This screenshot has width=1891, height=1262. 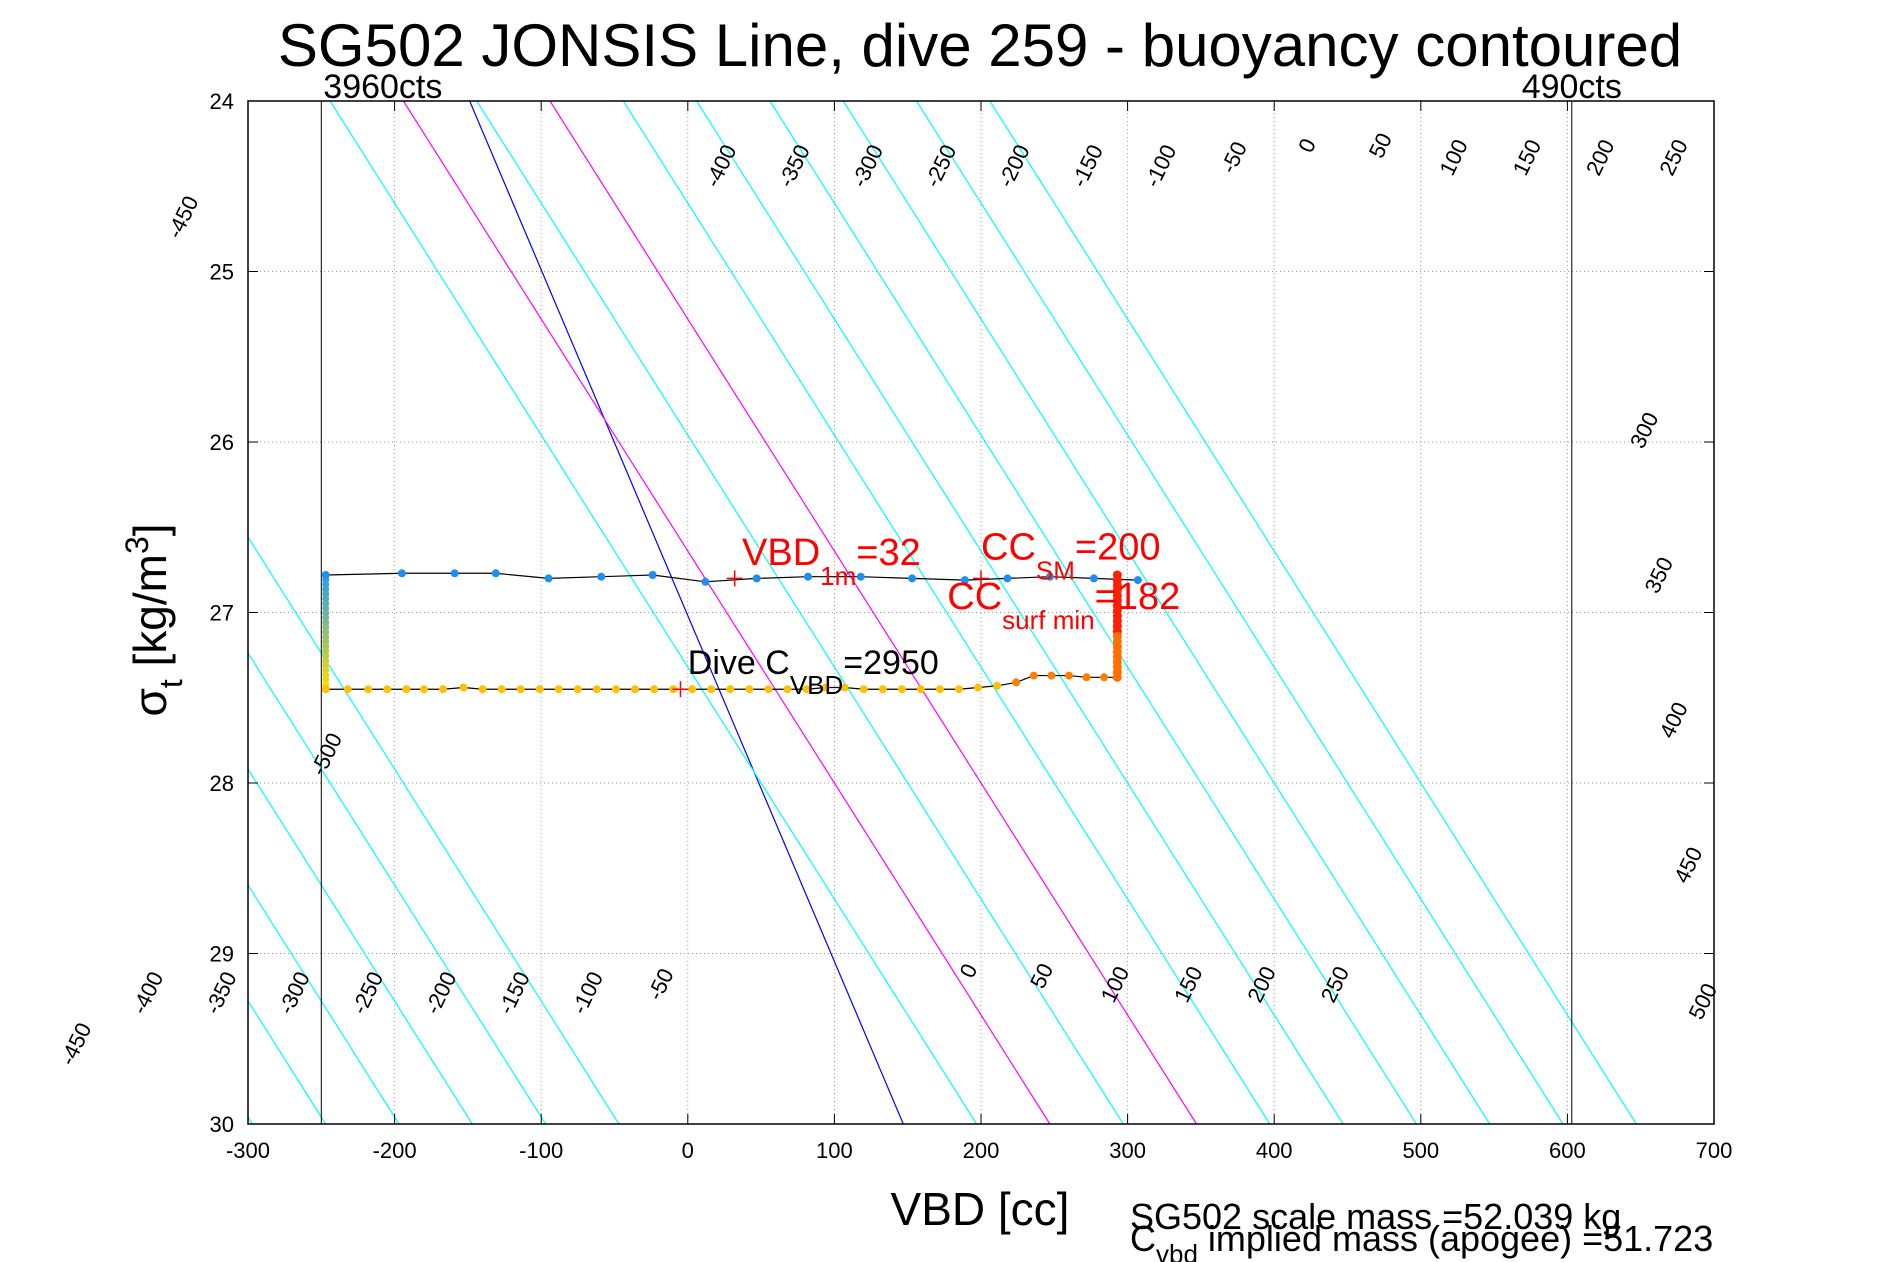 I want to click on contour-label: 100, so click(x=1115, y=984).